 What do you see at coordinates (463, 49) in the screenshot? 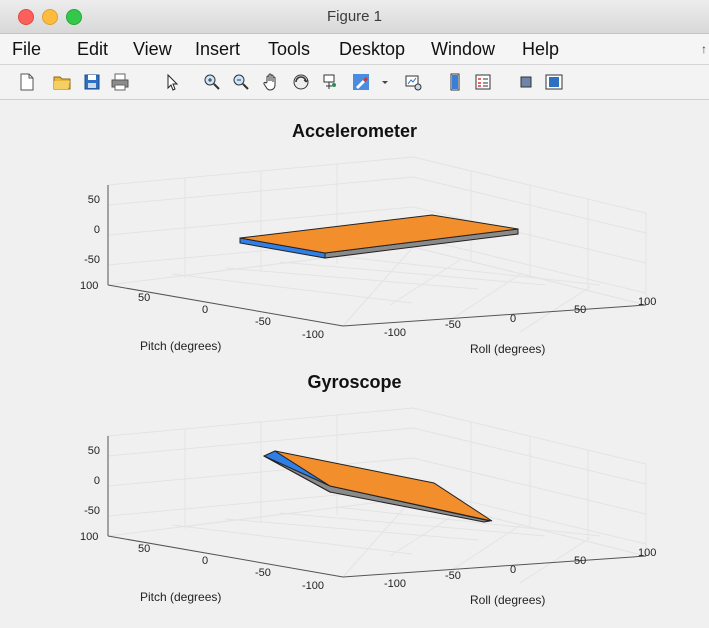
I see `menu-window: Window` at bounding box center [463, 49].